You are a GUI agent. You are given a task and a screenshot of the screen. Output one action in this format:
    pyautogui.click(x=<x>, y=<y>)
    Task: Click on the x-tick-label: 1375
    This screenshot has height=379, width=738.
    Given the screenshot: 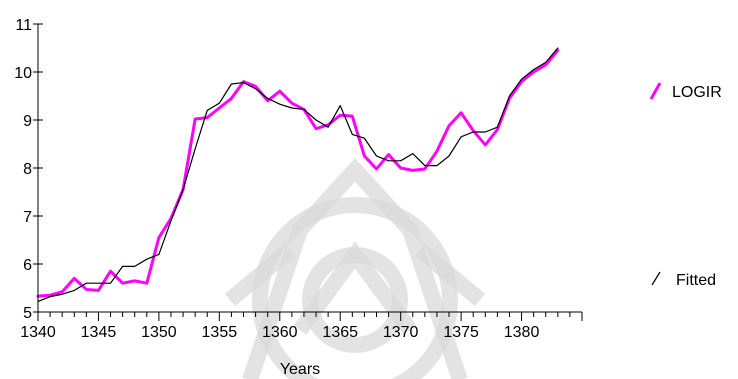 What is the action you would take?
    pyautogui.click(x=461, y=332)
    